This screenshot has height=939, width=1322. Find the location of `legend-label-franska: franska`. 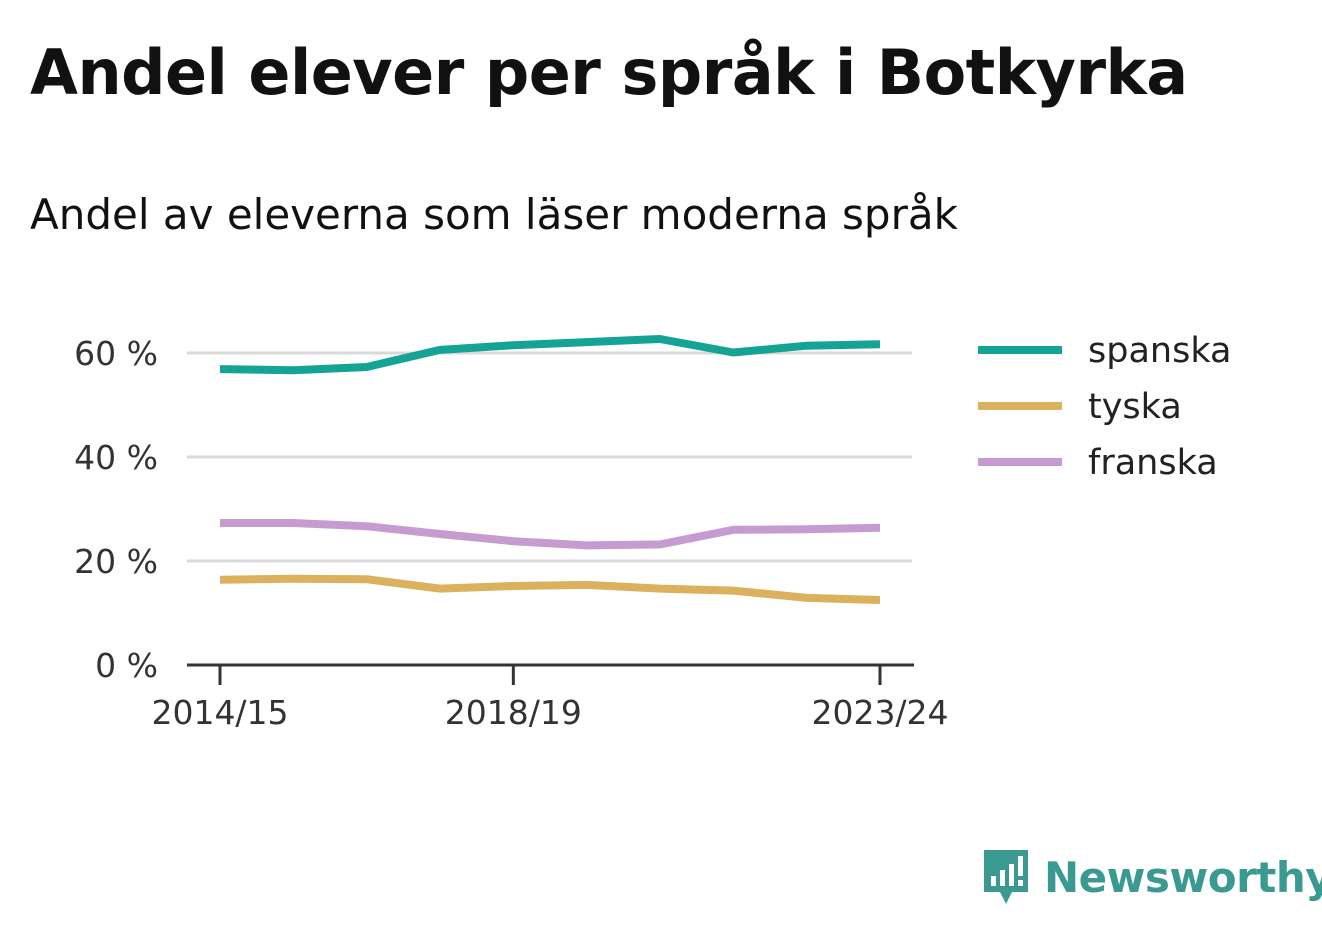

legend-label-franska: franska is located at coordinates (1153, 463).